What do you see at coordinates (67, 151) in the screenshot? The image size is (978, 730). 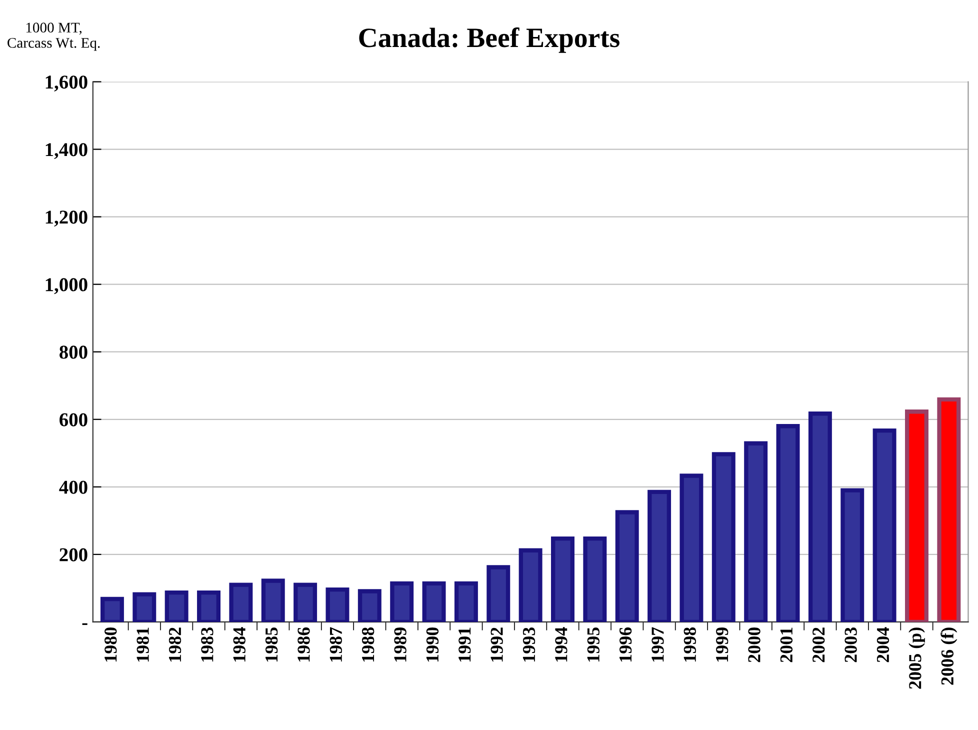 I see `y-tick-label: 1,400` at bounding box center [67, 151].